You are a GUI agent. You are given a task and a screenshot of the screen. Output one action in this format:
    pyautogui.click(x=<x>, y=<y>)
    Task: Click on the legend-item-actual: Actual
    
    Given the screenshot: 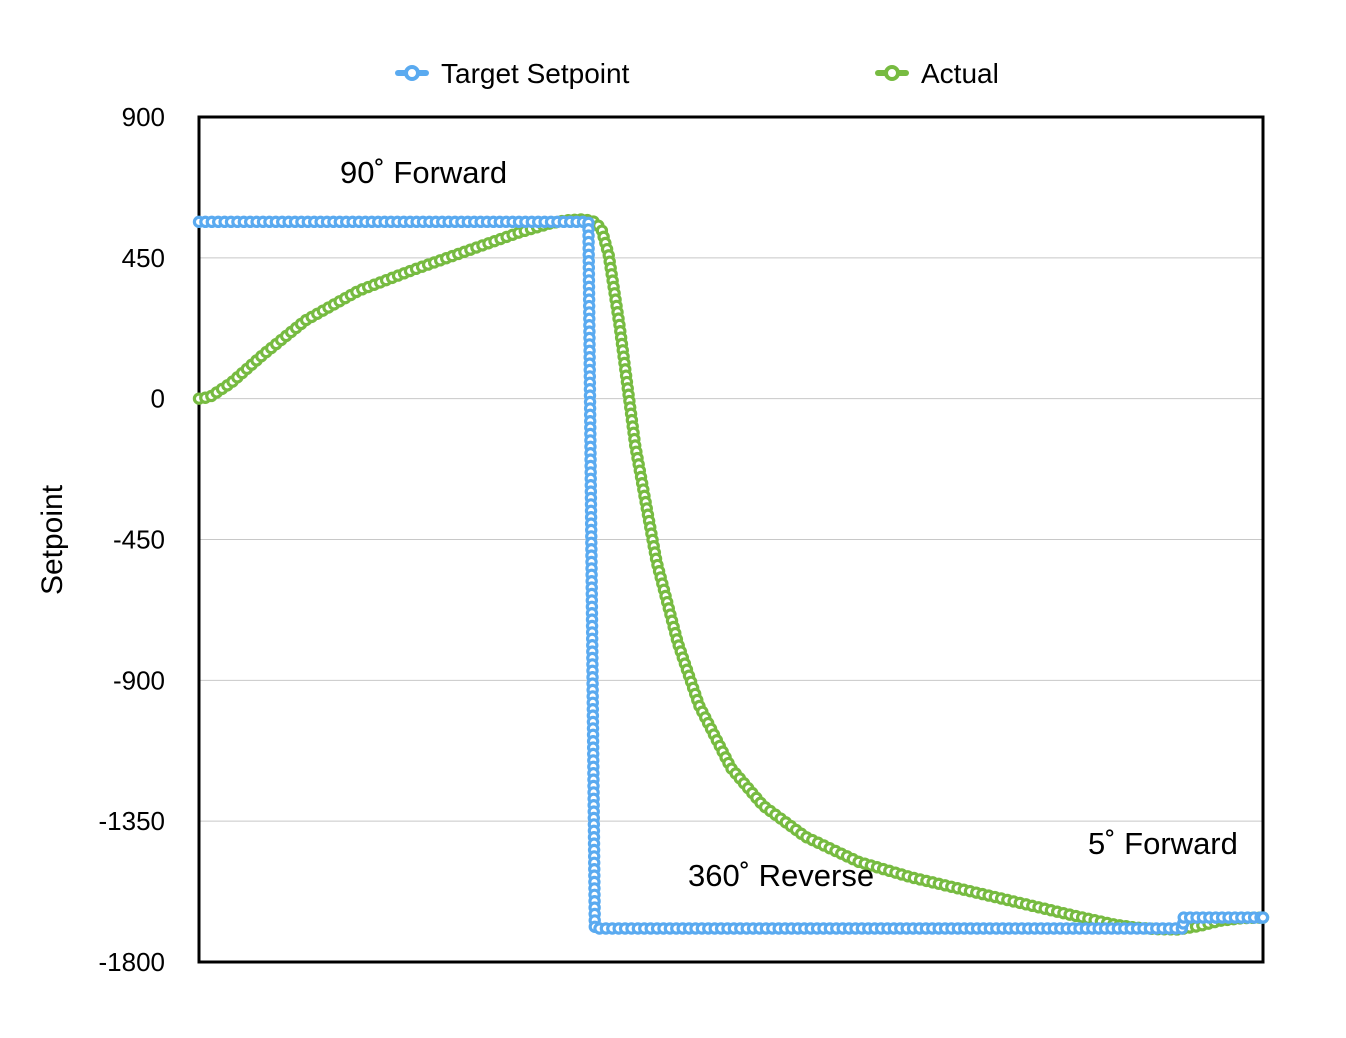 What is the action you would take?
    pyautogui.click(x=937, y=73)
    